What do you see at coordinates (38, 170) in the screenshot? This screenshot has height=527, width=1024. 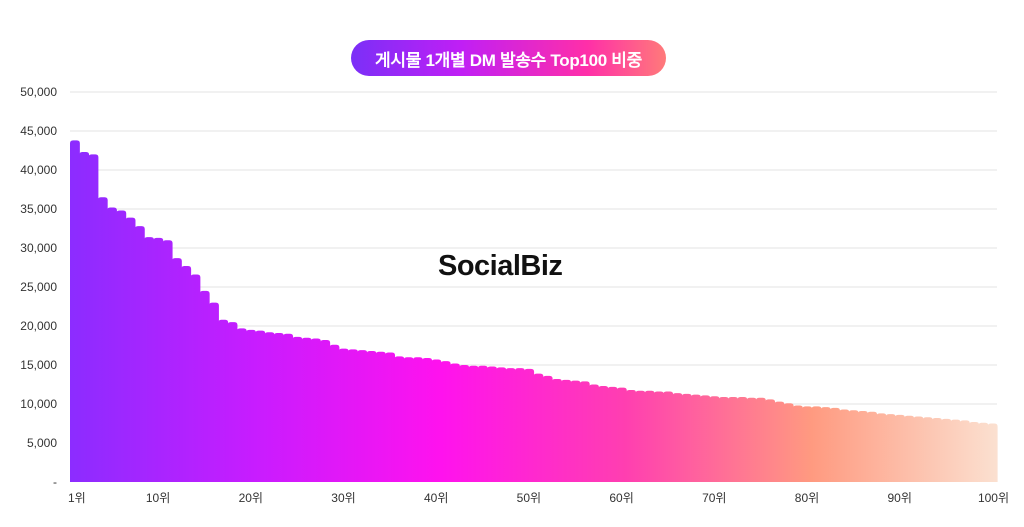 I see `y-tick-label: 40,000` at bounding box center [38, 170].